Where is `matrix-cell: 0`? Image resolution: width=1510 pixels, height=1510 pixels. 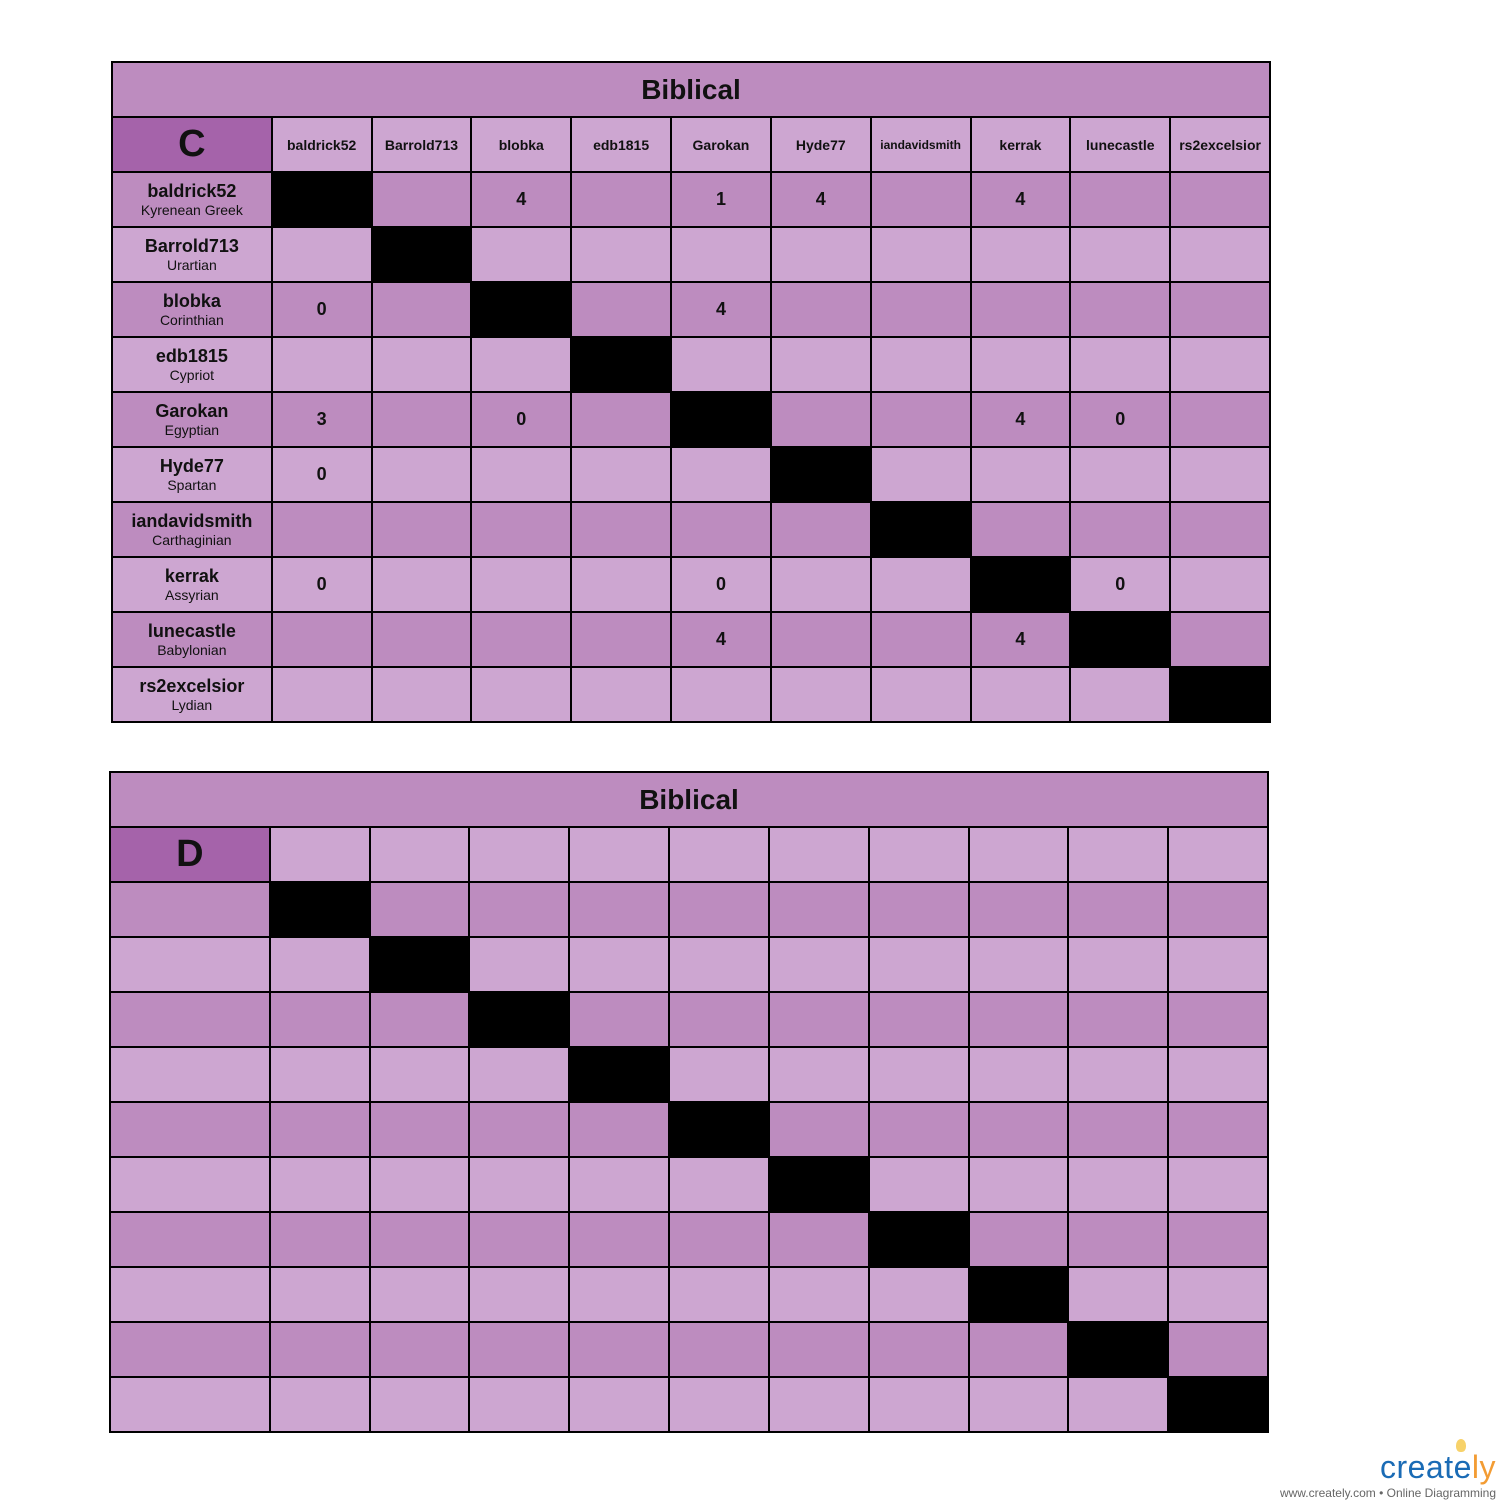 matrix-cell: 0 is located at coordinates (1119, 584).